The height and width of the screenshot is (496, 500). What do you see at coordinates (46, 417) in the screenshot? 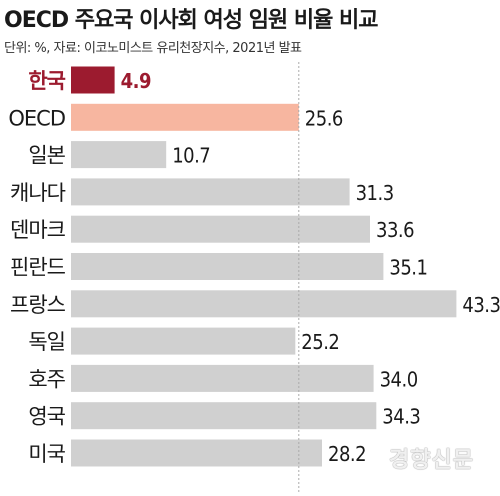
I see `category-label: 영국` at bounding box center [46, 417].